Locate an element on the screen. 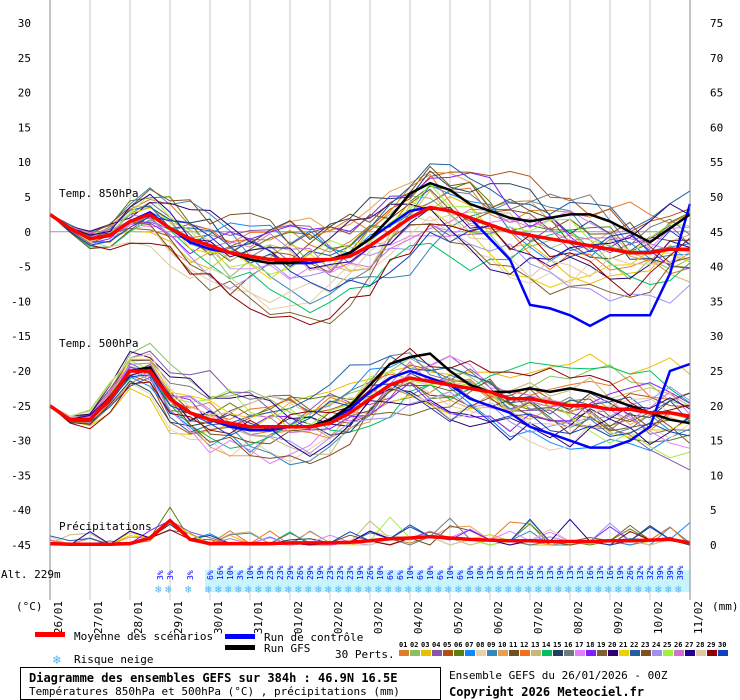  legend-control-swatch is located at coordinates (240, 636).